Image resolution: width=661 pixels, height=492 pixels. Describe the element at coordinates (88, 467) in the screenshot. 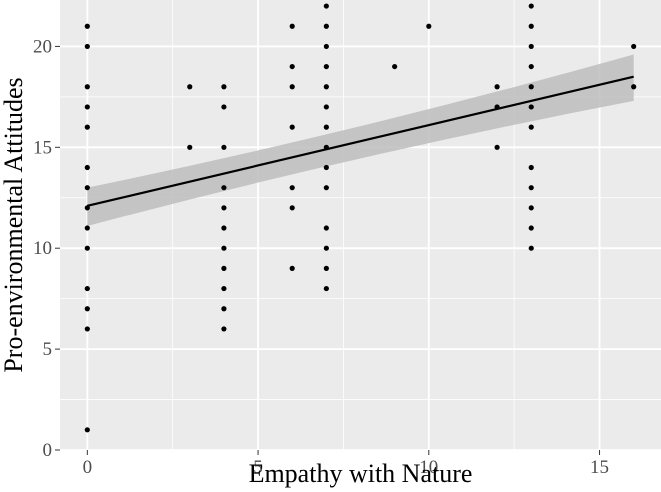

I see `x-tick-label: 0` at that location.